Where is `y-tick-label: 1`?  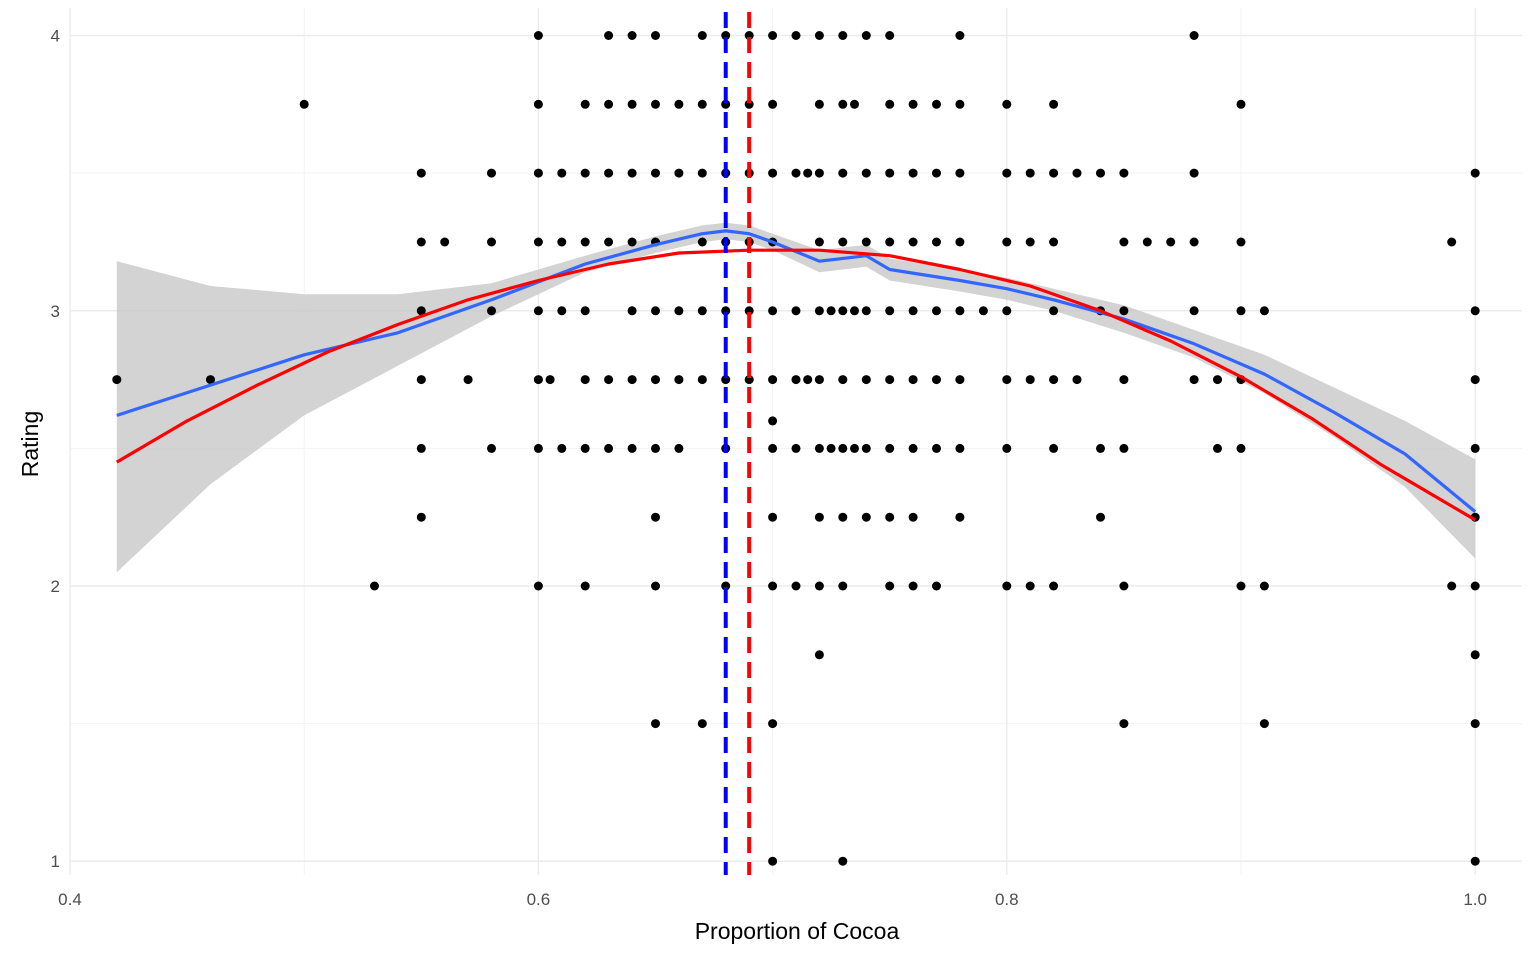
y-tick-label: 1 is located at coordinates (55, 861).